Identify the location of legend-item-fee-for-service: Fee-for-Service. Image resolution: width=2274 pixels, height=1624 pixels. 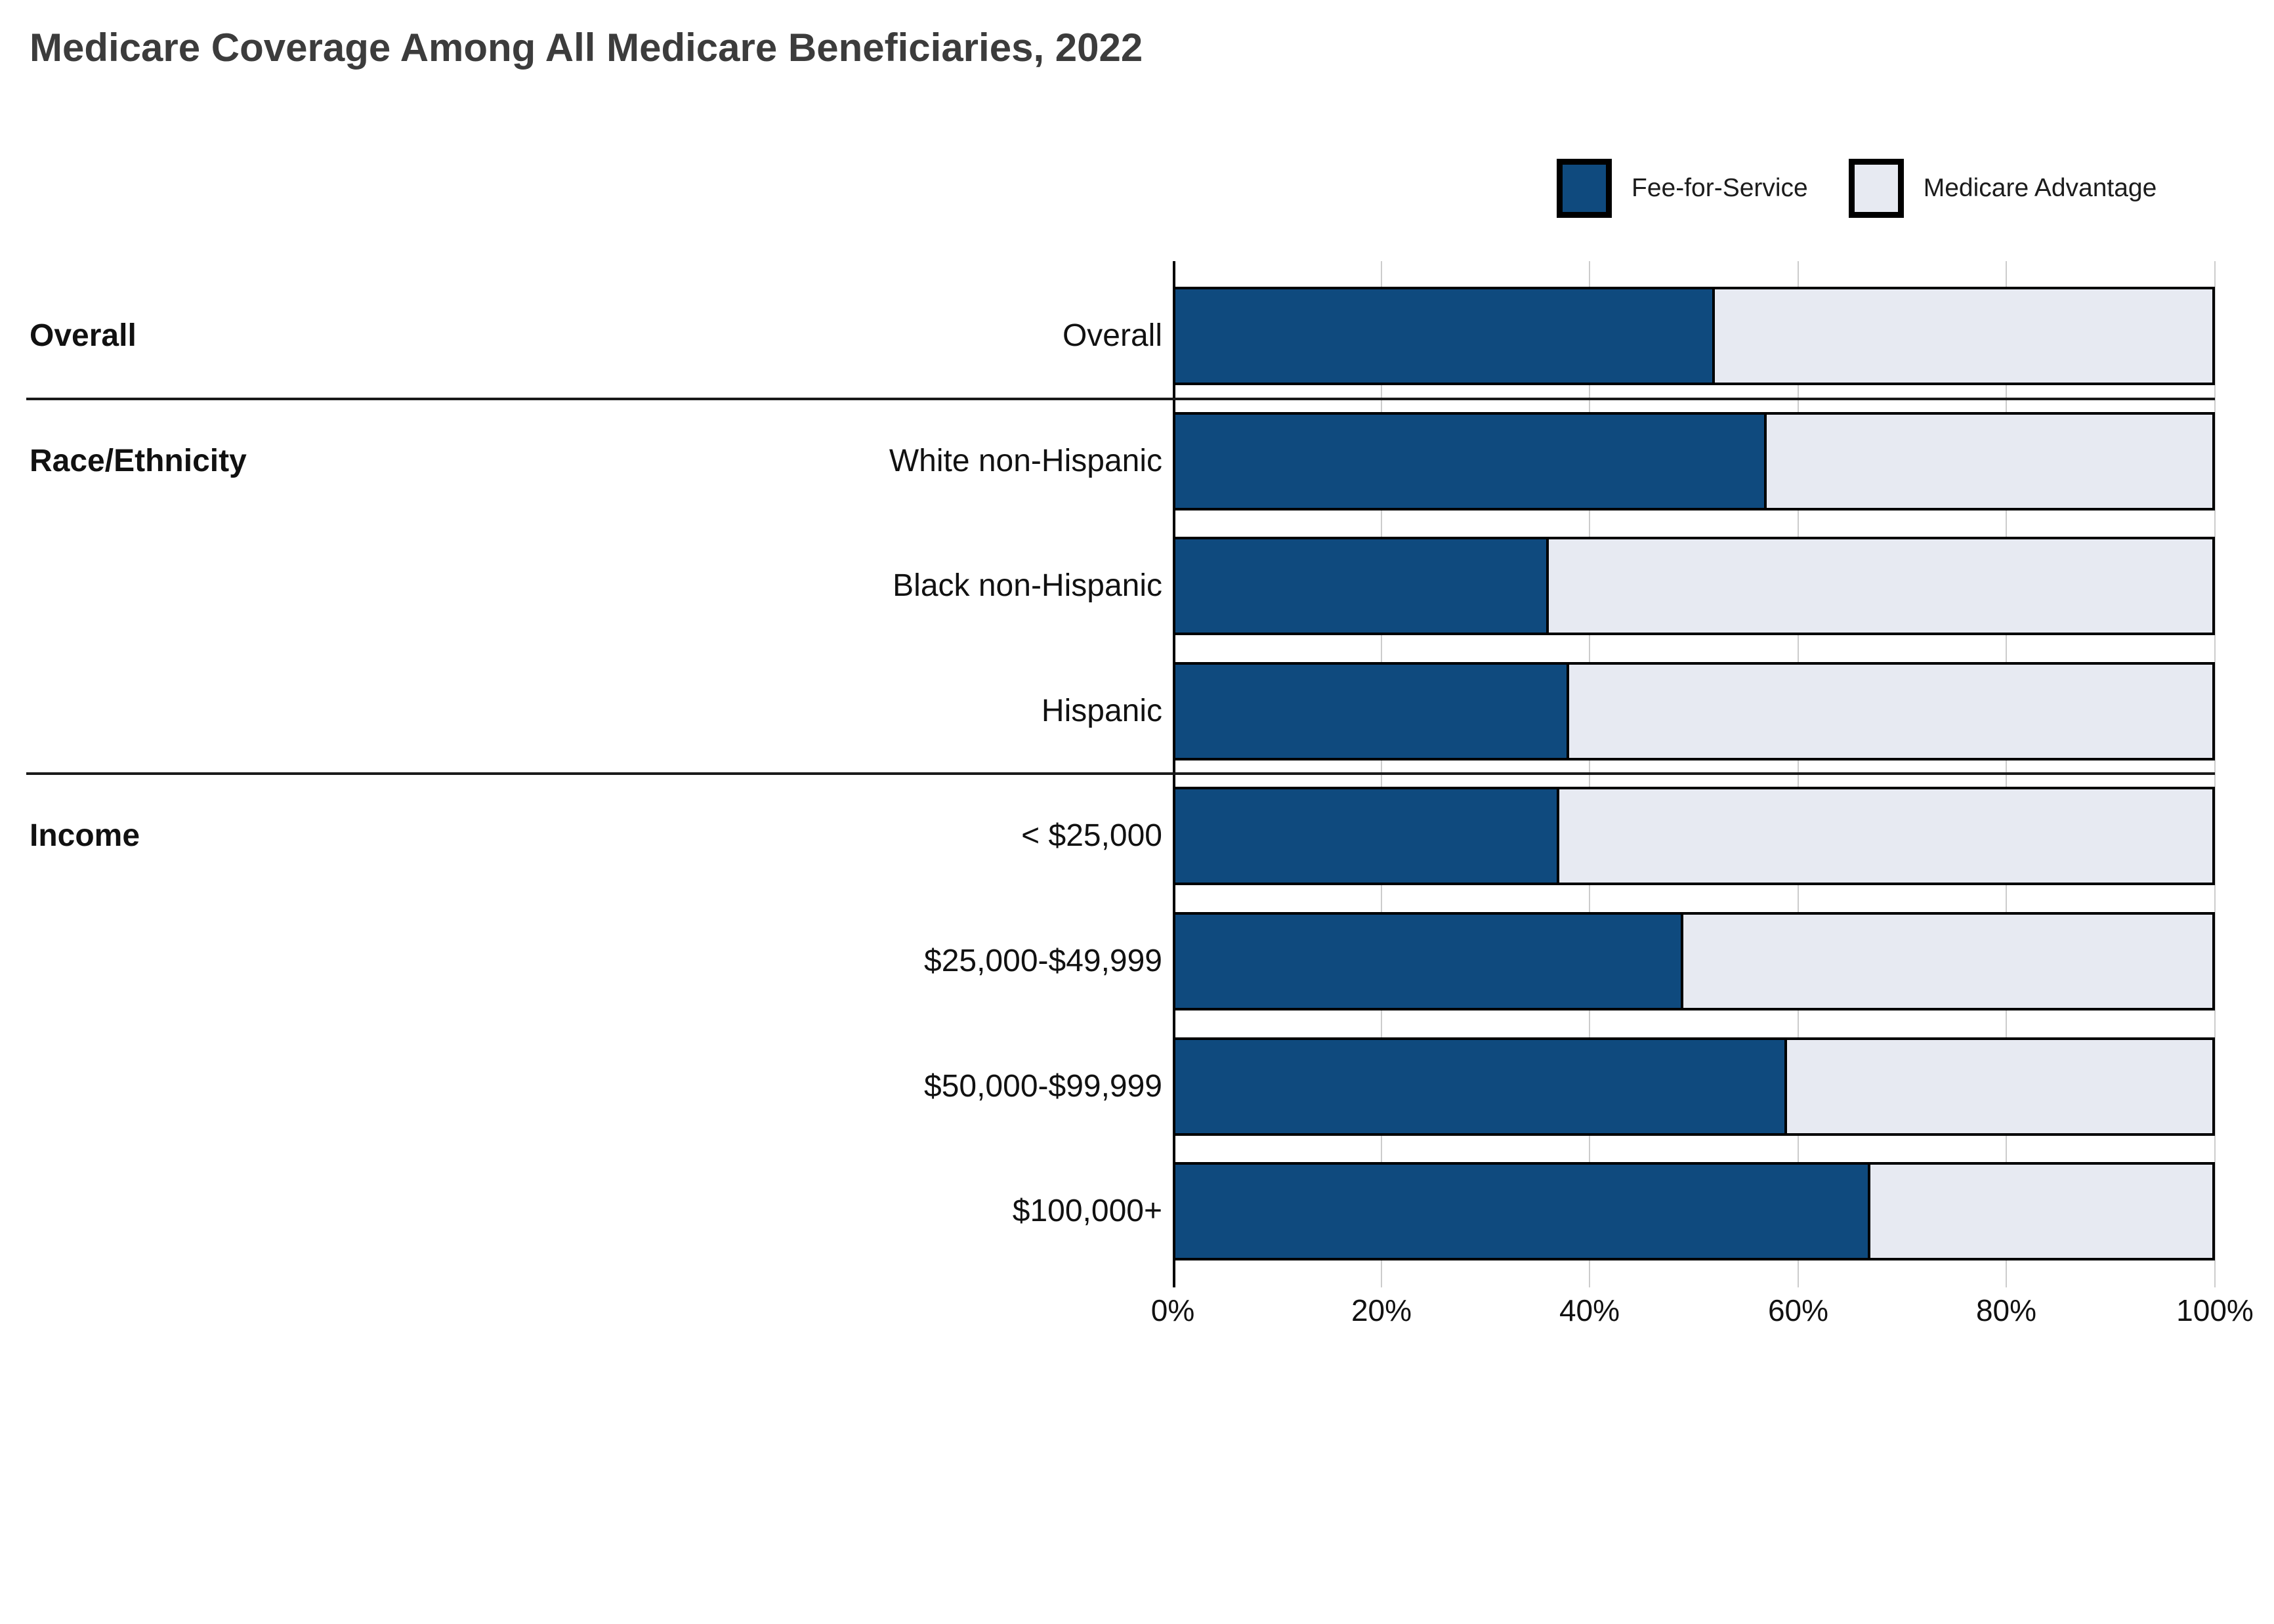
(1682, 188).